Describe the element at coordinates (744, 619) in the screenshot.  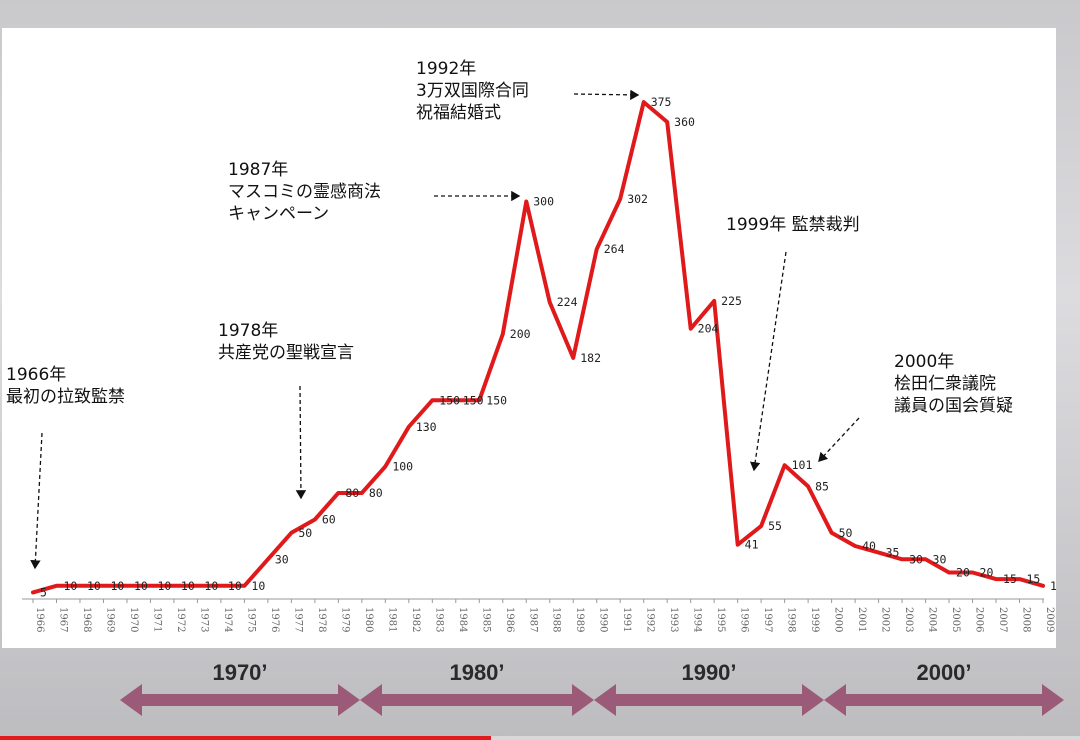
I see `x-tick-label: 1996` at that location.